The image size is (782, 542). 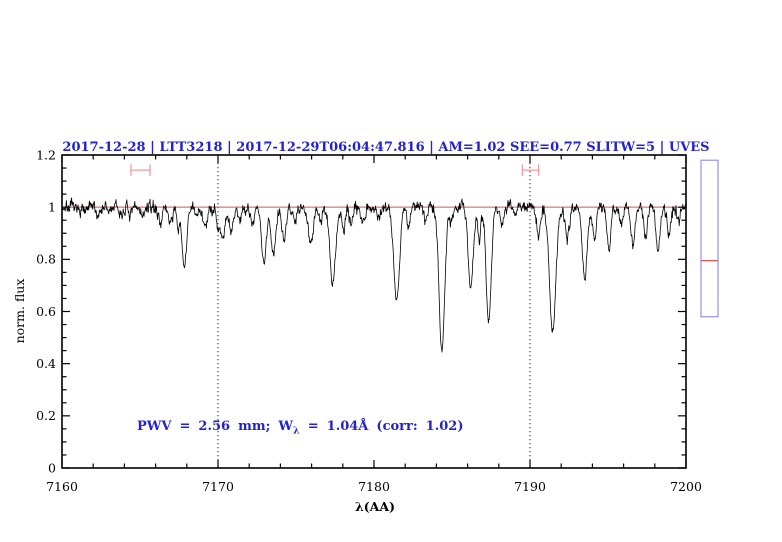 What do you see at coordinates (46, 259) in the screenshot?
I see `y-tick-label: 0.8` at bounding box center [46, 259].